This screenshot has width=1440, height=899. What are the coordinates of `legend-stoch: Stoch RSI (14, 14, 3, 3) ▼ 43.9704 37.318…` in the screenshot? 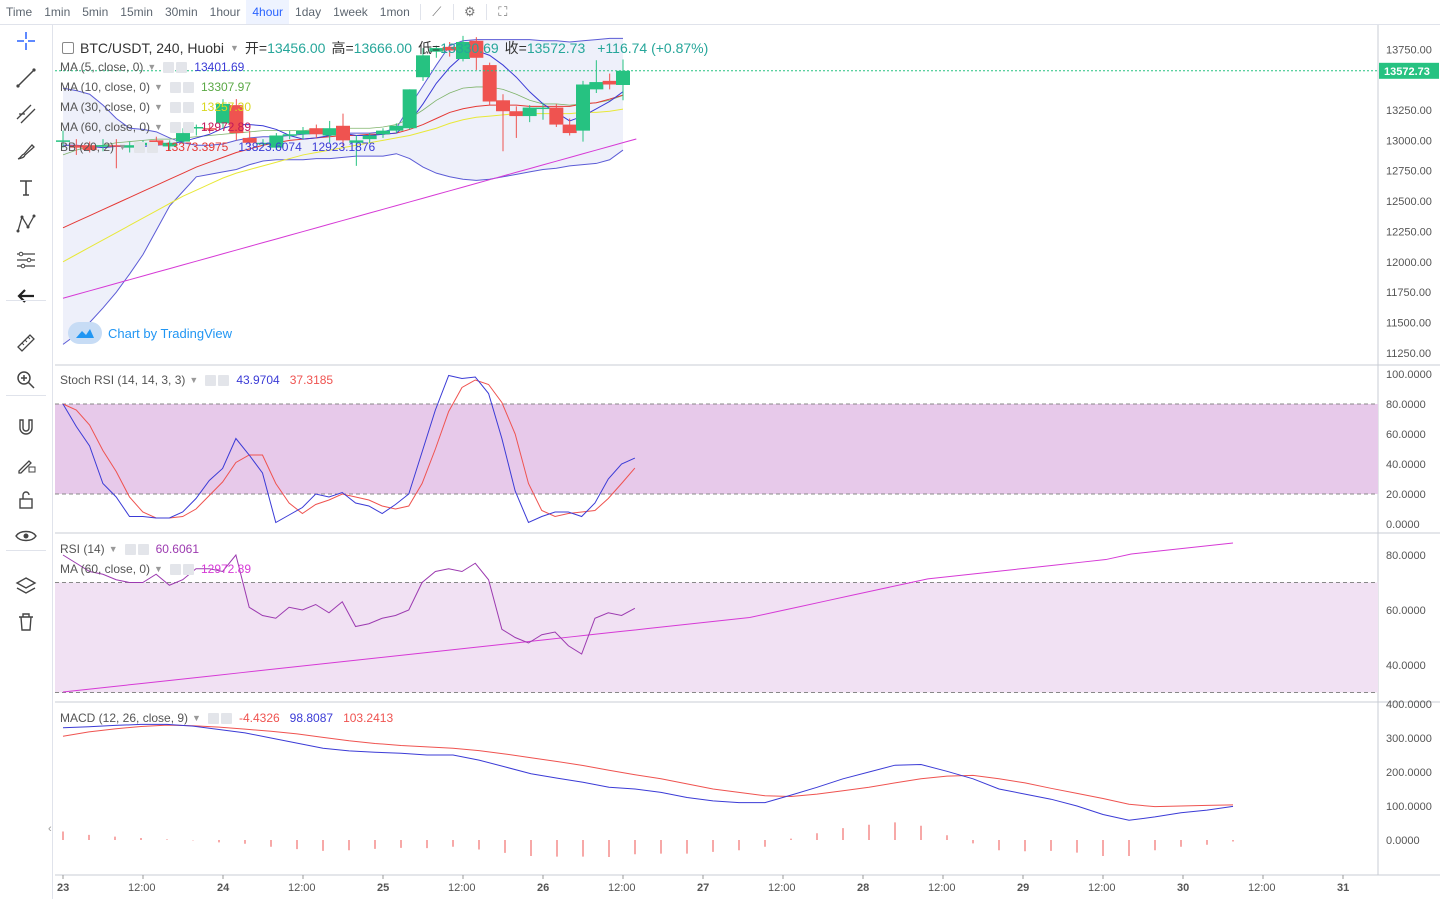 It's located at (196, 380).